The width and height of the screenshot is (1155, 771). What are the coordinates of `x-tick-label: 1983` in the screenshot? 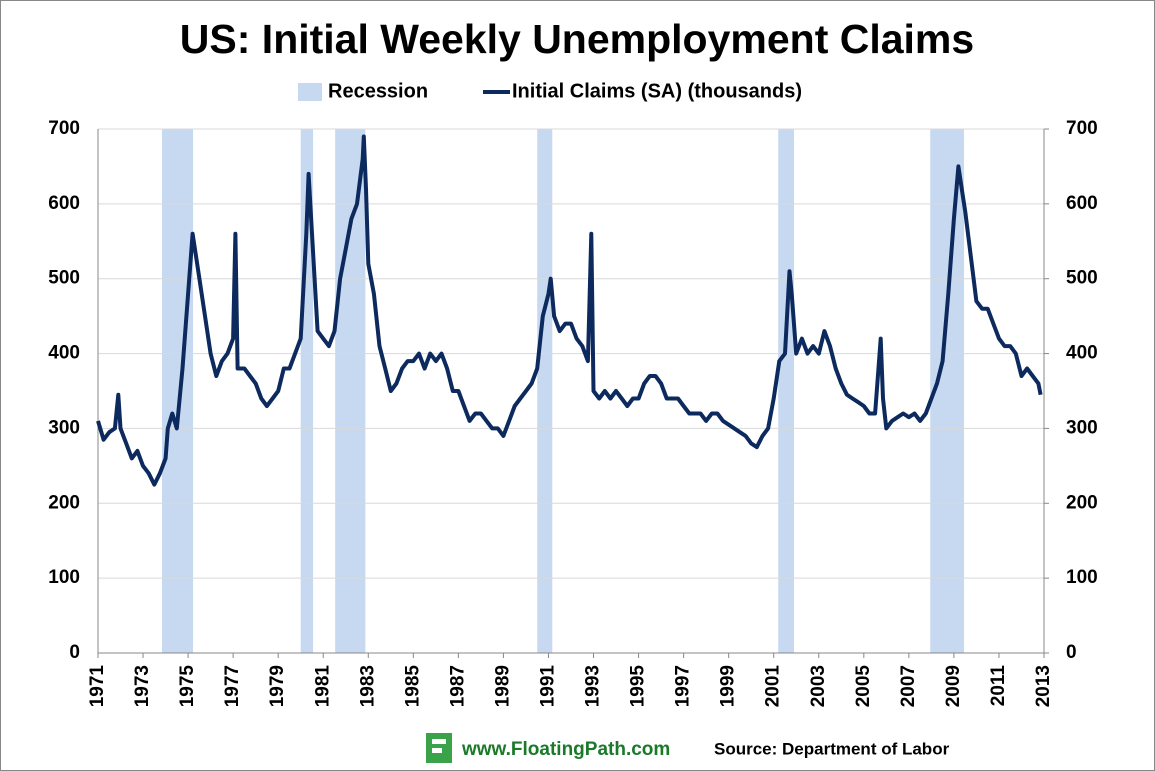 It's located at (367, 686).